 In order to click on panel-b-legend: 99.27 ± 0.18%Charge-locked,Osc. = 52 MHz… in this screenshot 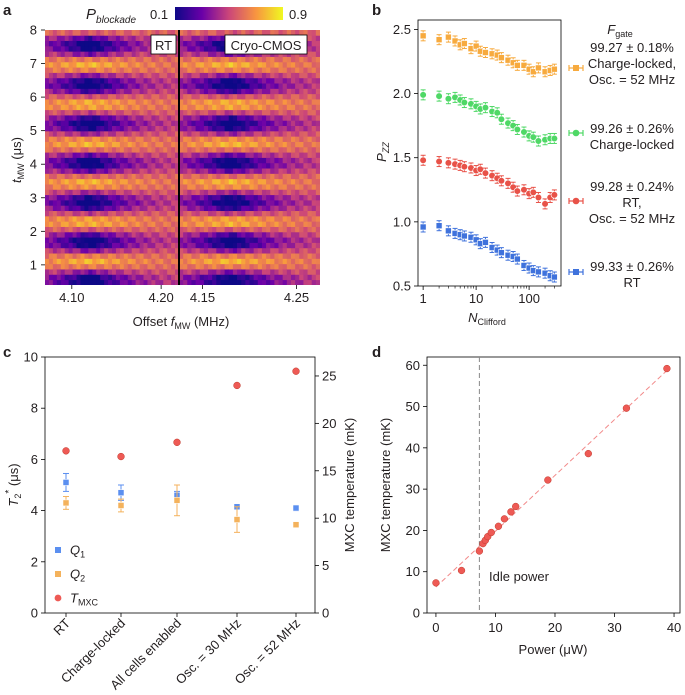, I will do `click(622, 165)`.